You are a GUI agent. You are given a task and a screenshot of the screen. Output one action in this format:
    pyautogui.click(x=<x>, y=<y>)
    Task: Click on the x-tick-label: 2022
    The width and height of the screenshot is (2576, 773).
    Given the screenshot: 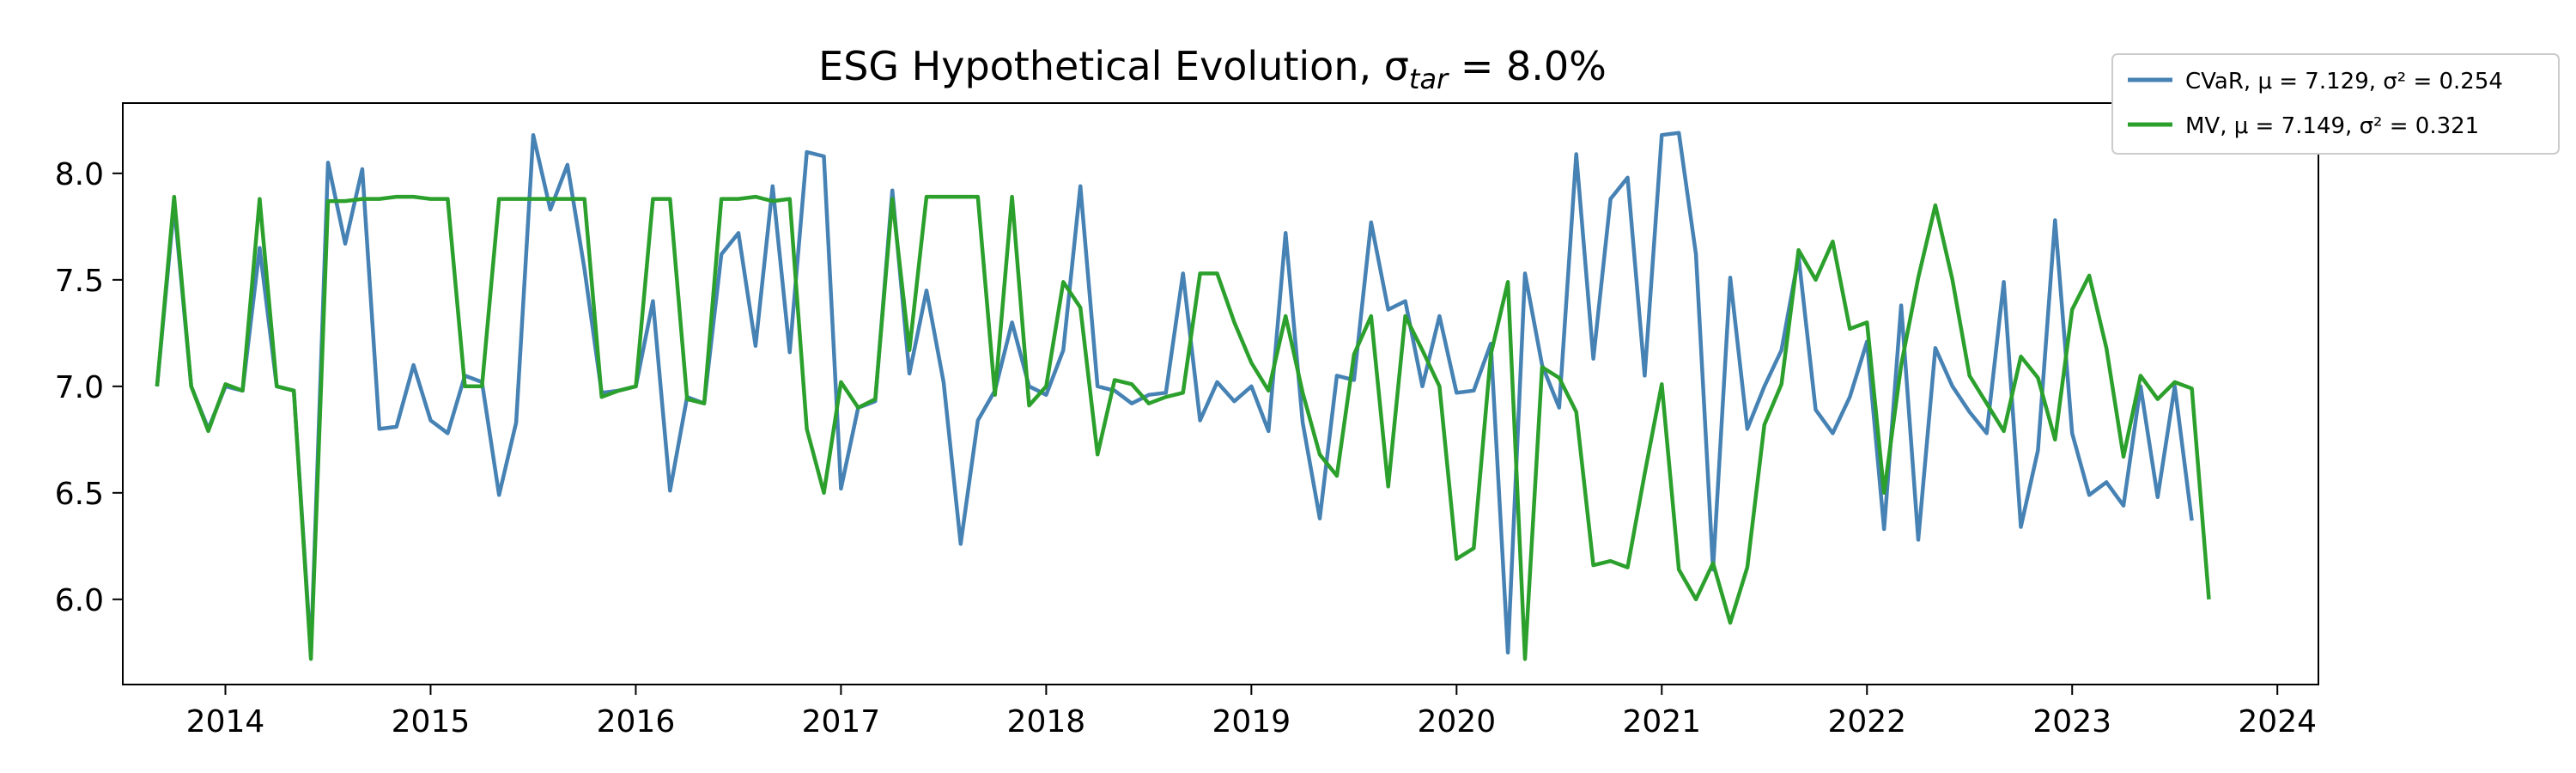 What is the action you would take?
    pyautogui.click(x=1866, y=722)
    